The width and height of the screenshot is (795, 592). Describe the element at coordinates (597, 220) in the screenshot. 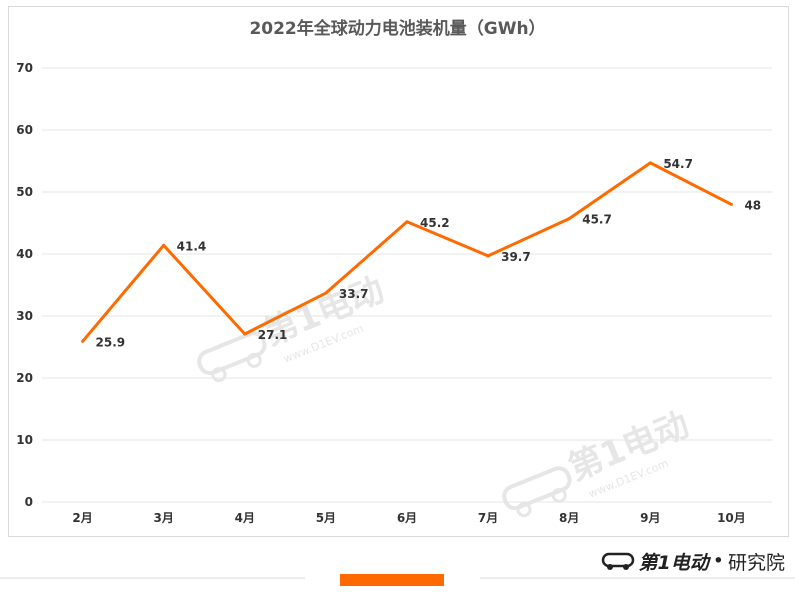

I see `data-label: 45.7` at that location.